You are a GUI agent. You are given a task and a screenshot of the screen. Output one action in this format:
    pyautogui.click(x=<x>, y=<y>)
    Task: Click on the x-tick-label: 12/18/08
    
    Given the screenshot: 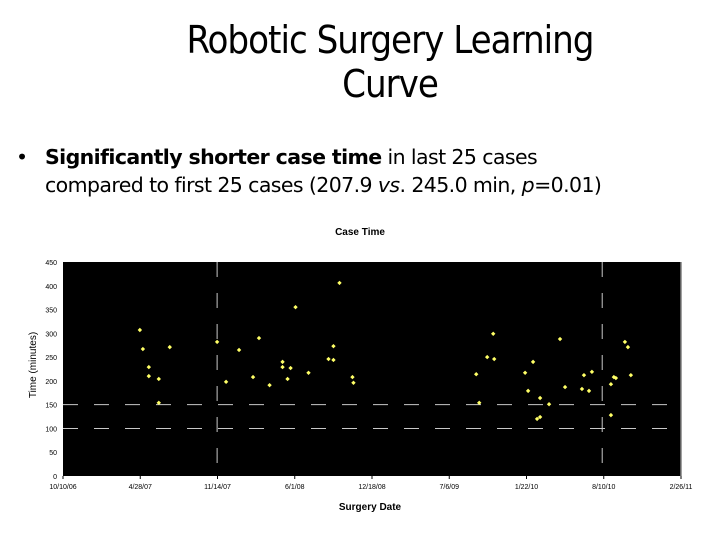 What is the action you would take?
    pyautogui.click(x=371, y=487)
    